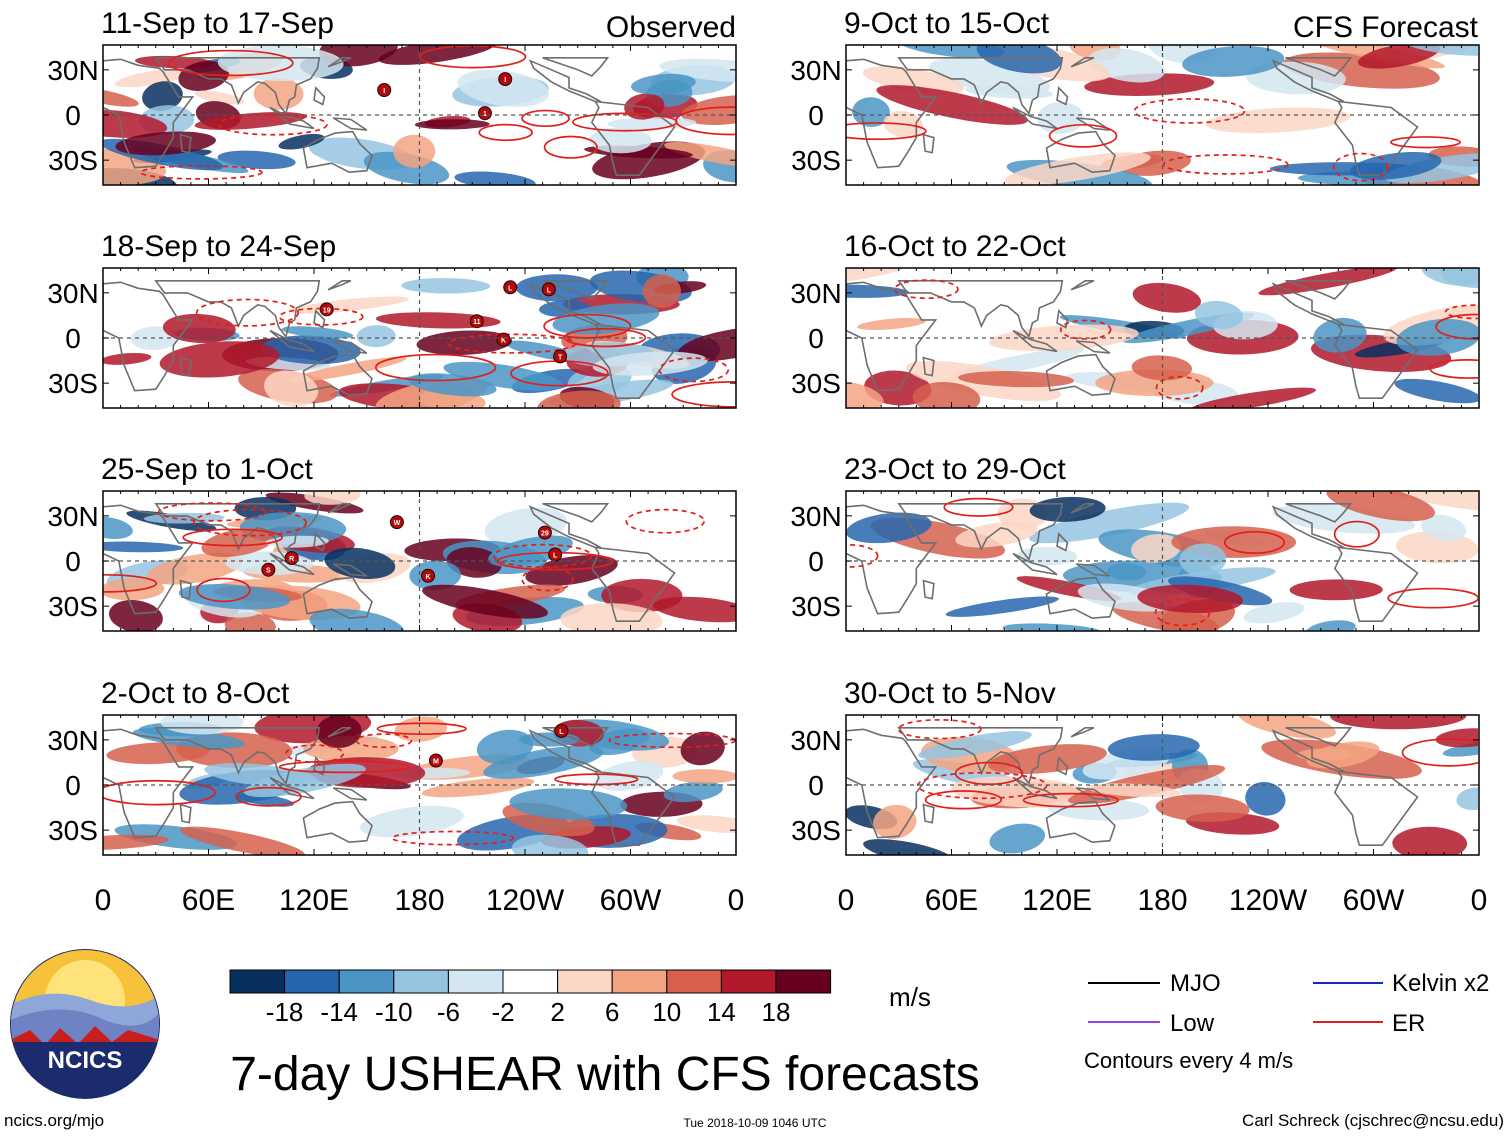 The image size is (1510, 1137). I want to click on colorbar-units: m/s, so click(910, 997).